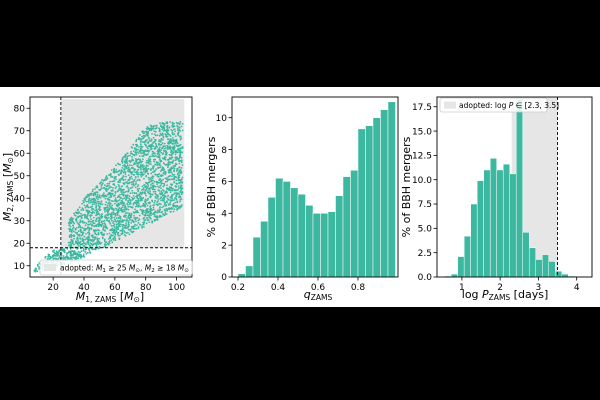 The width and height of the screenshot is (600, 400). What do you see at coordinates (249, 271) in the screenshot?
I see `q-hist-bar` at bounding box center [249, 271].